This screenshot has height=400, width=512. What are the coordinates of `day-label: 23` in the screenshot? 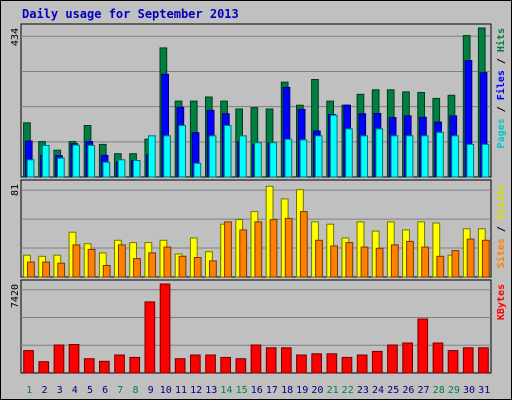 It's located at (363, 390).